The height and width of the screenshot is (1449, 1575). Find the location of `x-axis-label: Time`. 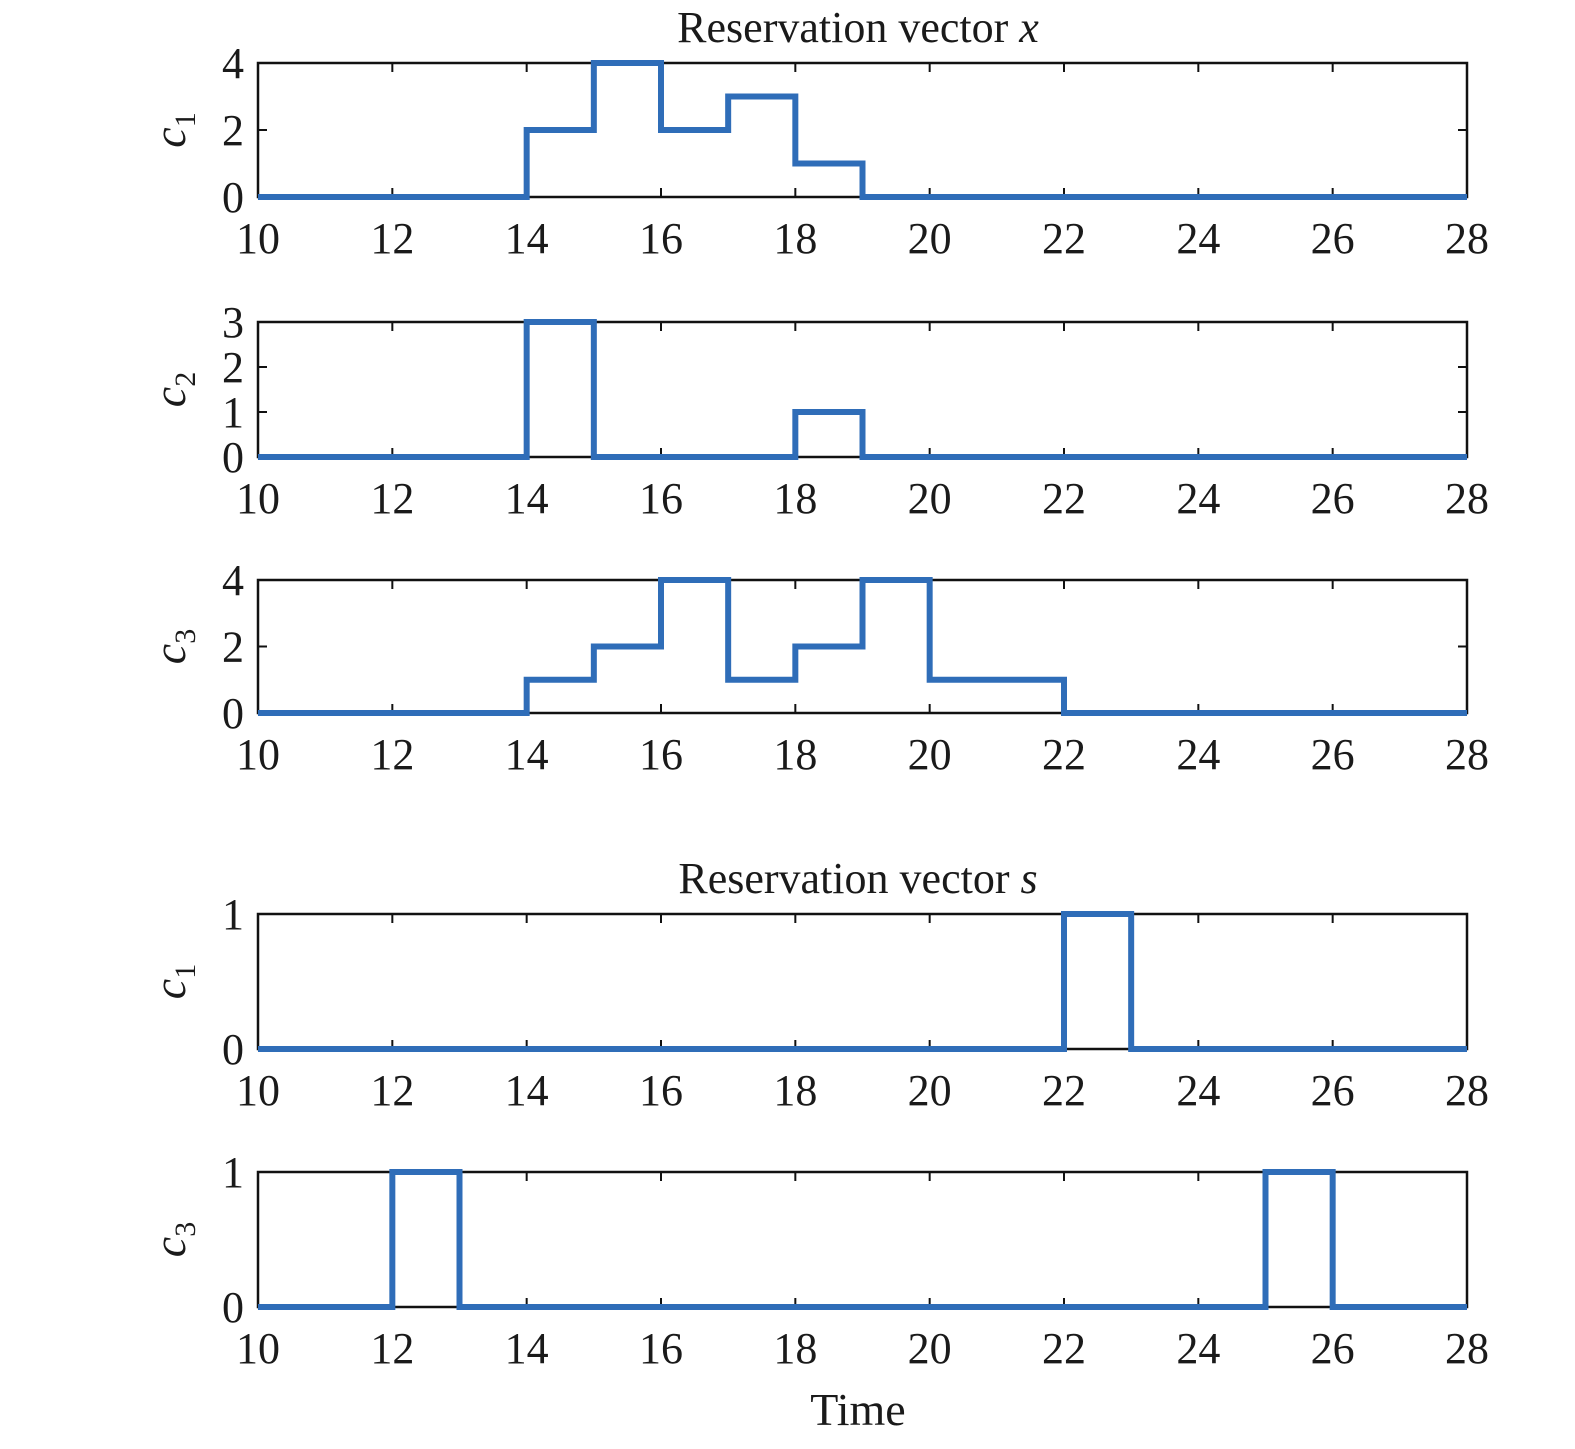

x-axis-label: Time is located at coordinates (857, 1409).